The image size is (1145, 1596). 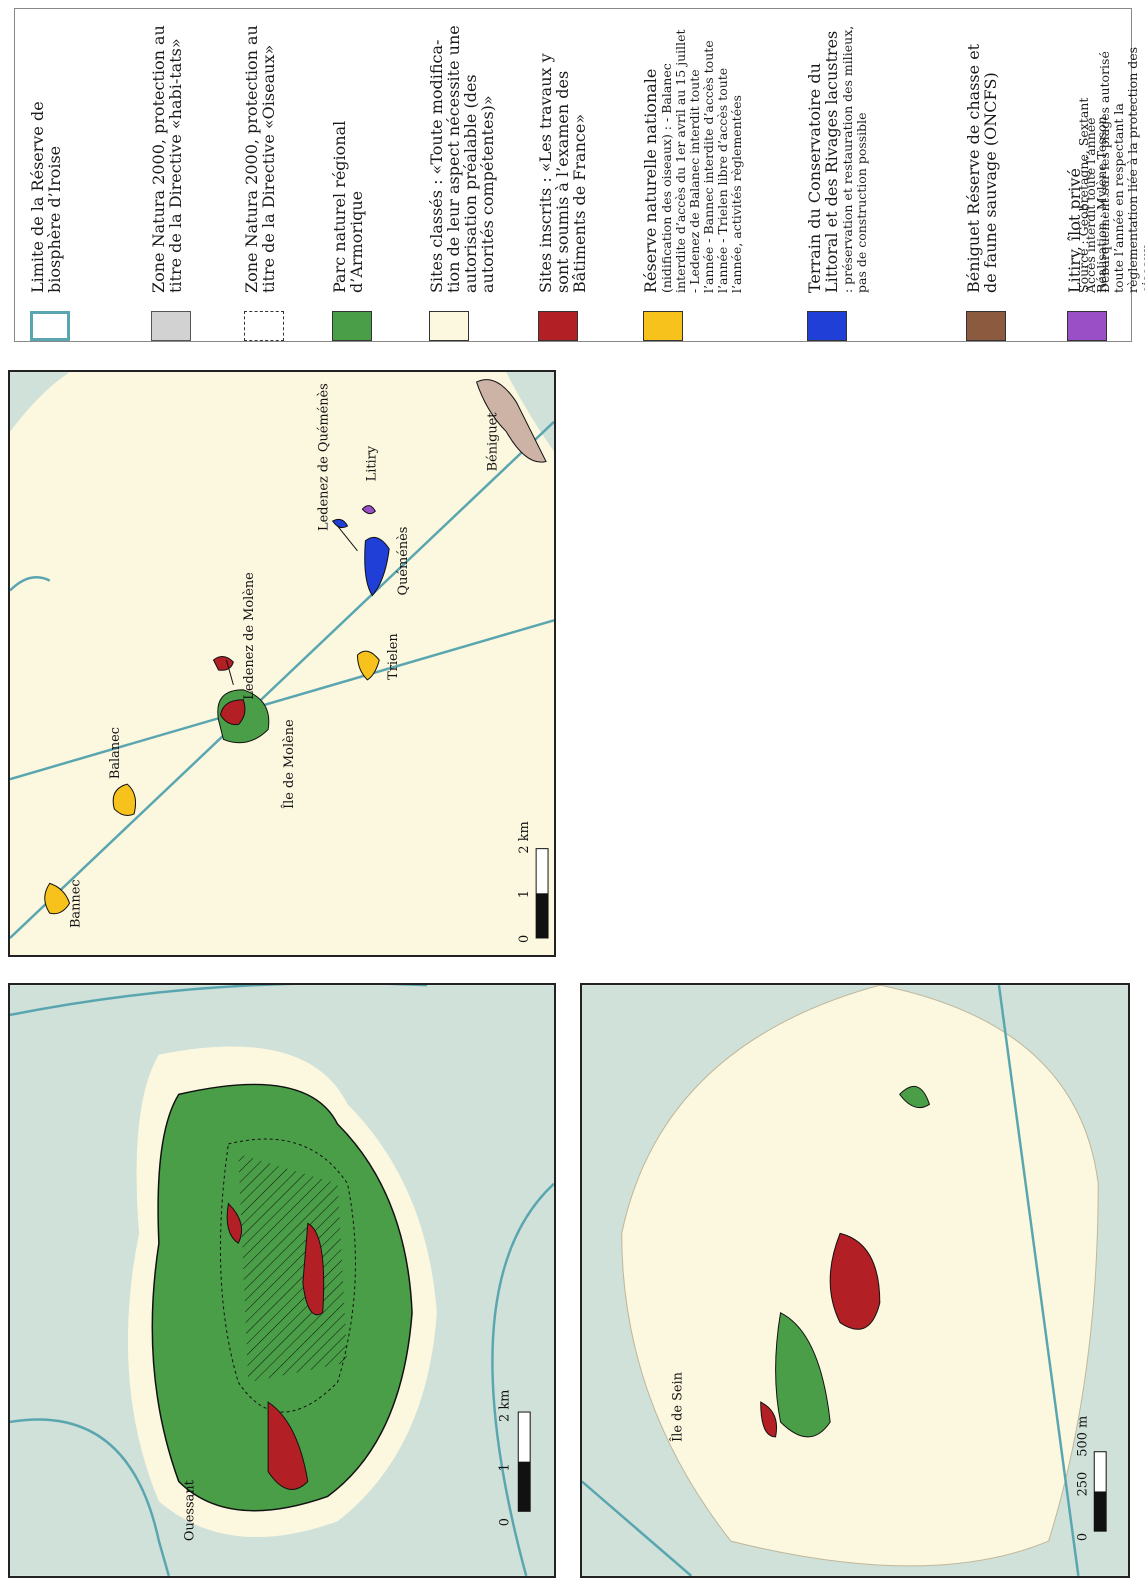 I want to click on balanec-island, so click(x=124, y=800).